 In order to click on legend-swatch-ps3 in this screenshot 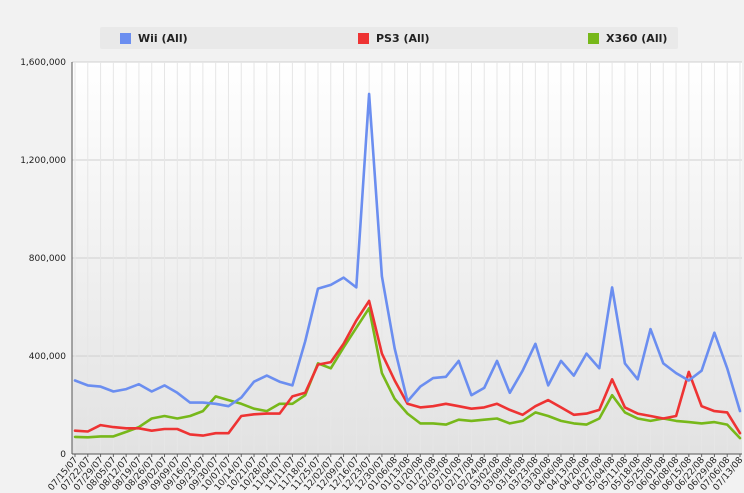, I will do `click(363, 38)`.